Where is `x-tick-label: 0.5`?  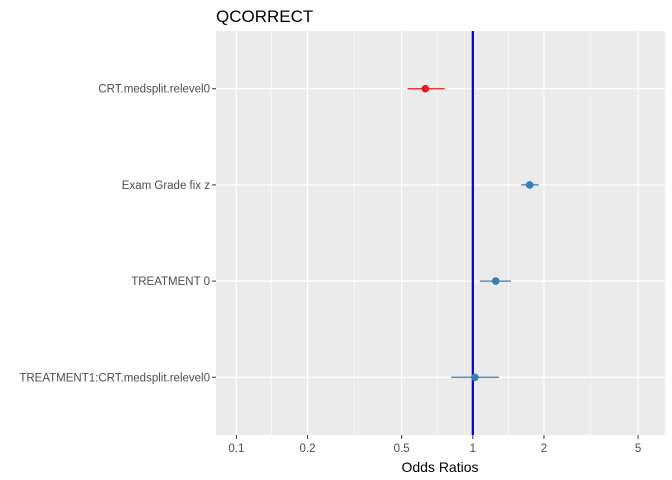 x-tick-label: 0.5 is located at coordinates (402, 449).